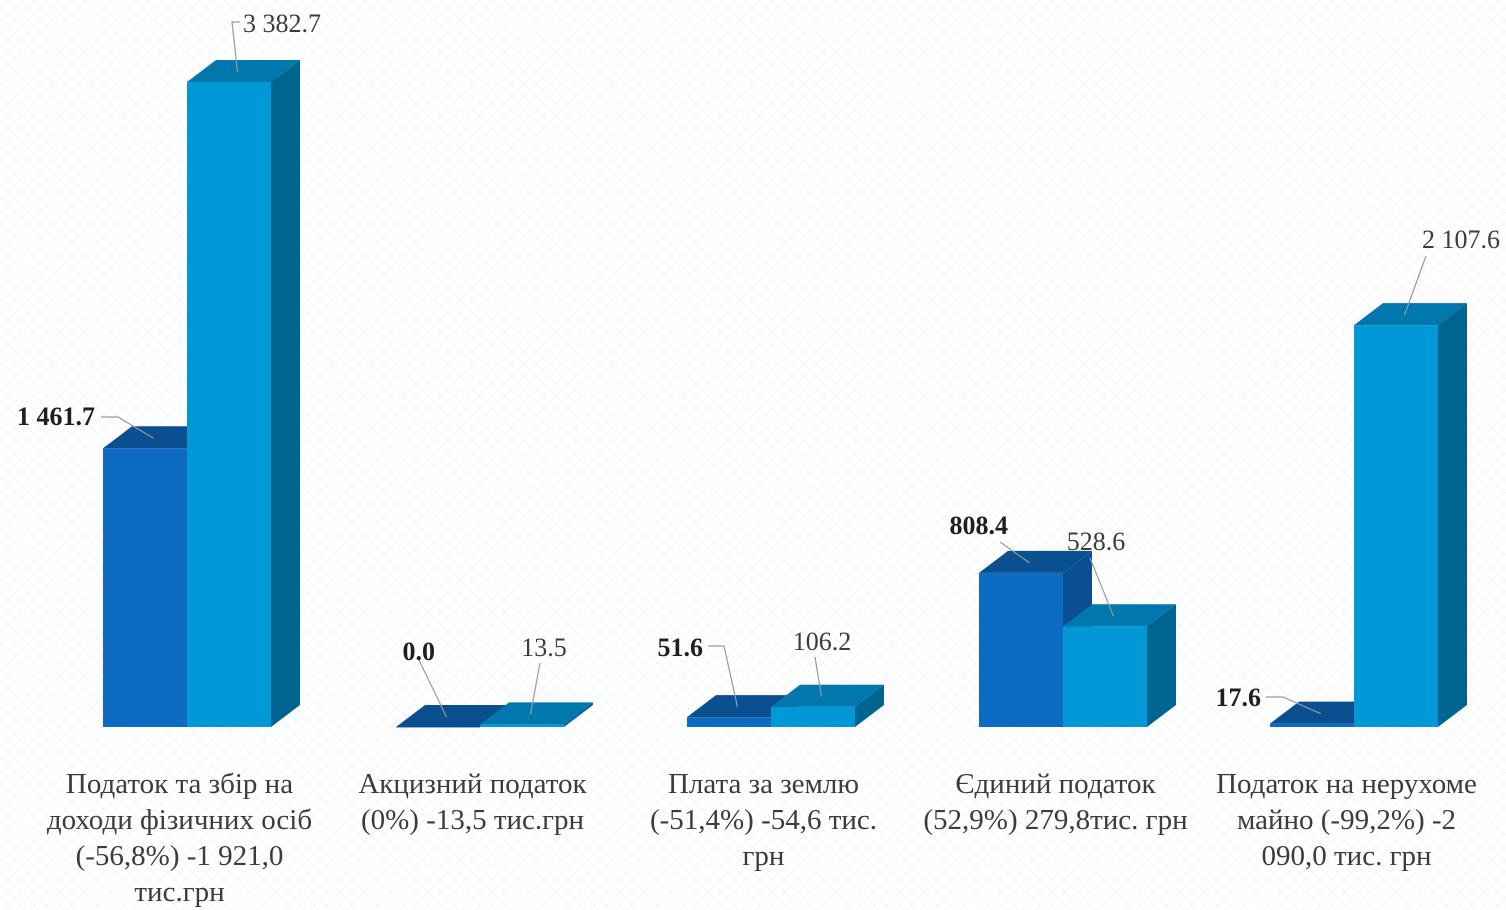 This screenshot has height=910, width=1506. Describe the element at coordinates (544, 647) in the screenshot. I see `value-label: 13.5` at that location.